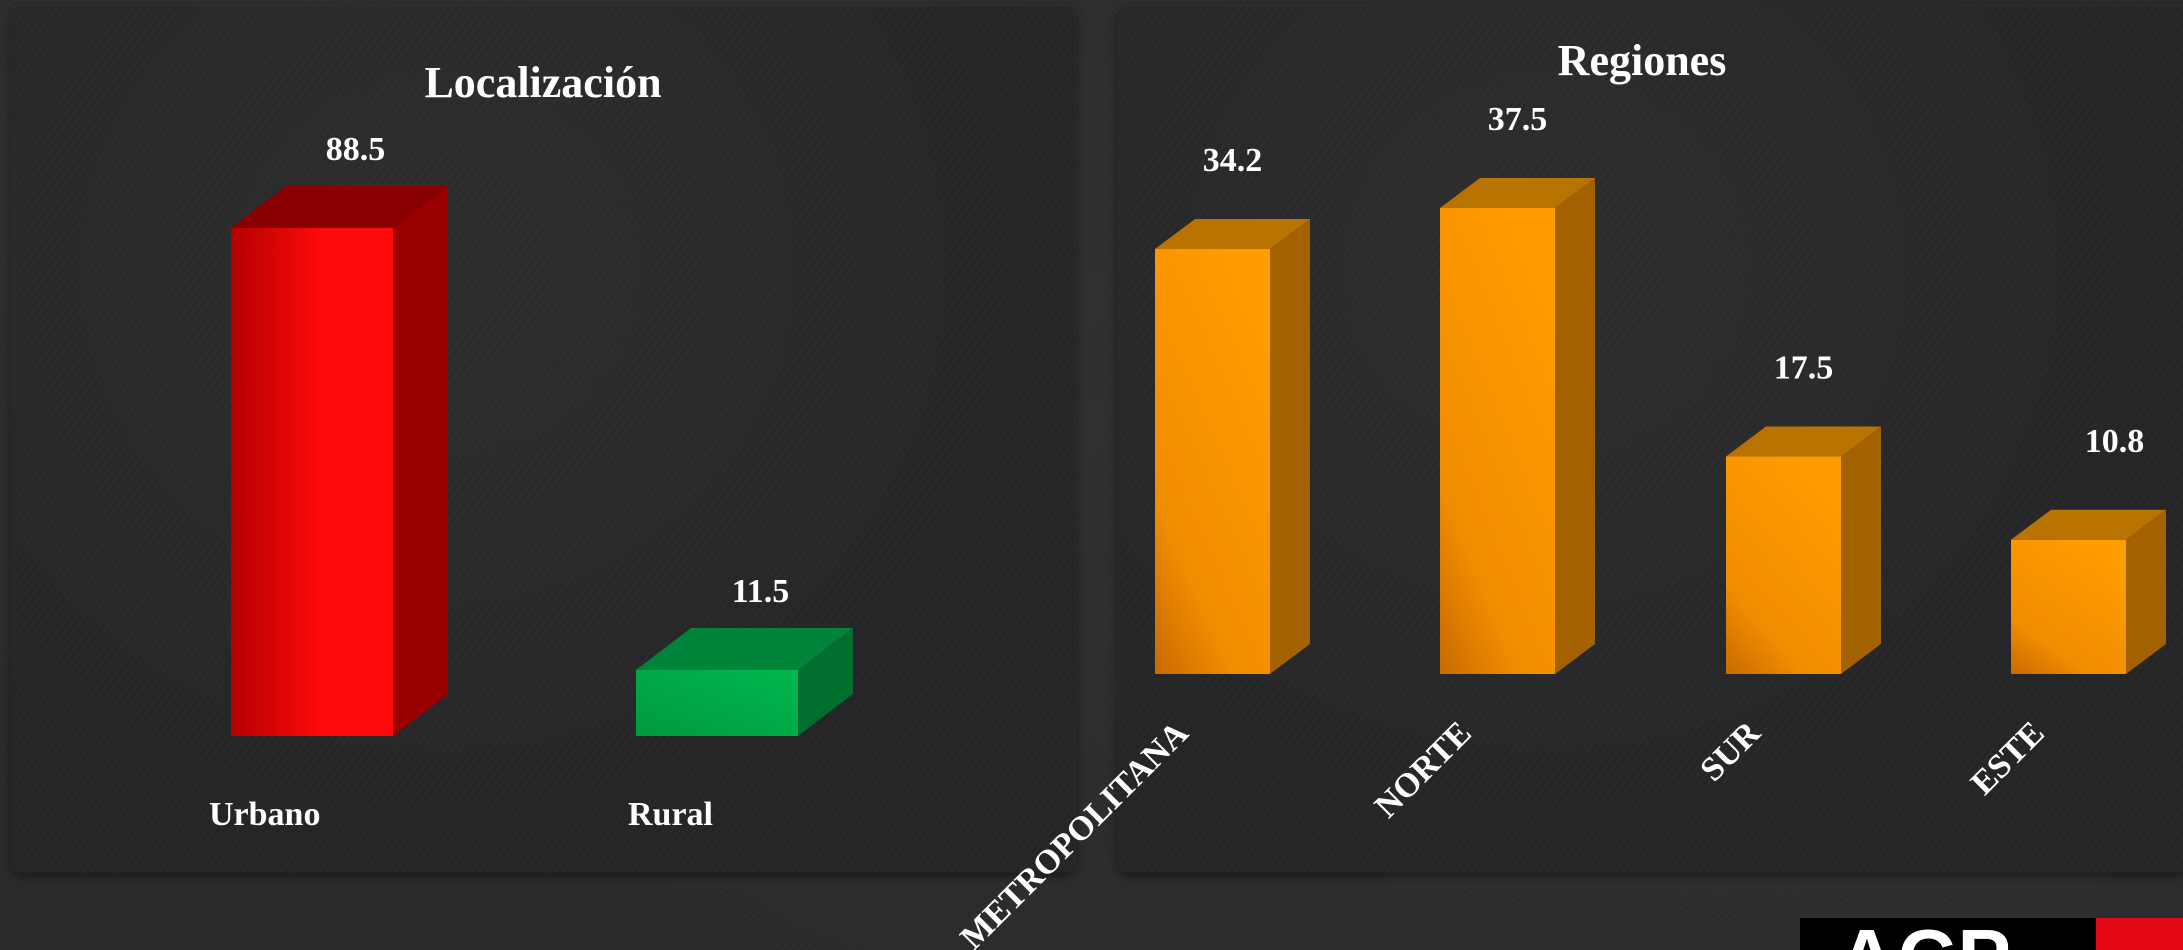 The height and width of the screenshot is (950, 2183). Describe the element at coordinates (1861, 550) in the screenshot. I see `bar-sur-side` at that location.